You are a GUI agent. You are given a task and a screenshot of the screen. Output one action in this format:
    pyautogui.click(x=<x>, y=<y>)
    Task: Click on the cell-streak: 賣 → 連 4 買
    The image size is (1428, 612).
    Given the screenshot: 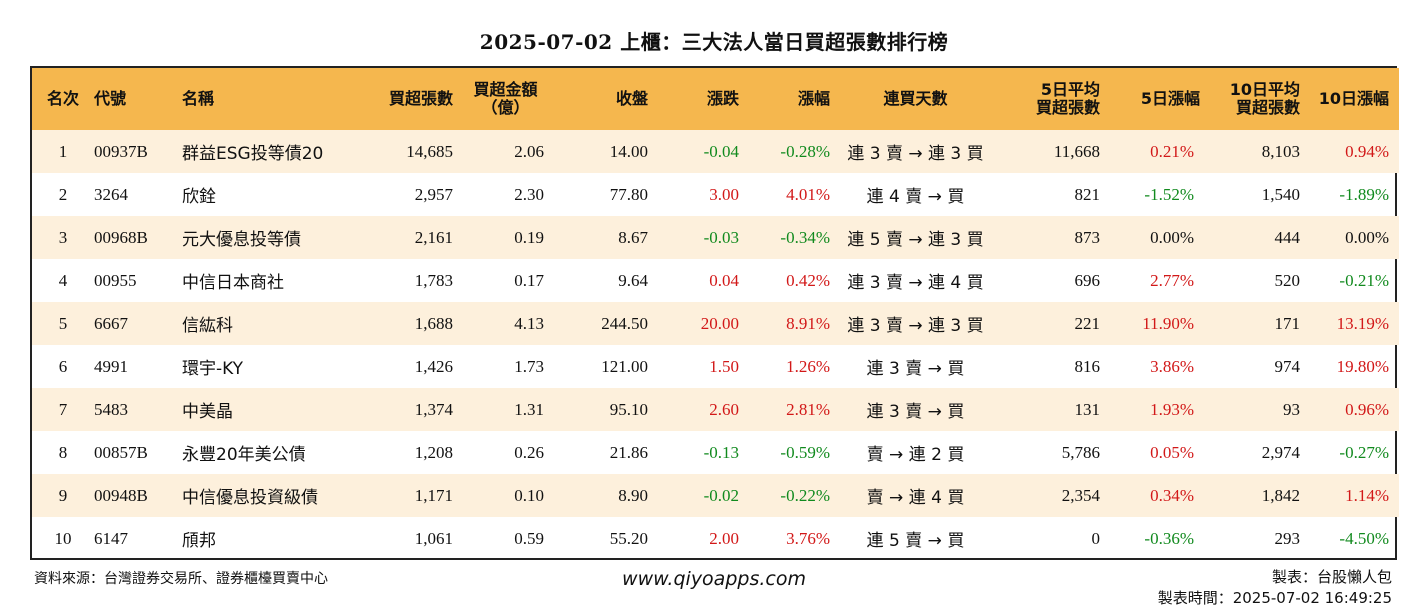 What is the action you would take?
    pyautogui.click(x=915, y=498)
    